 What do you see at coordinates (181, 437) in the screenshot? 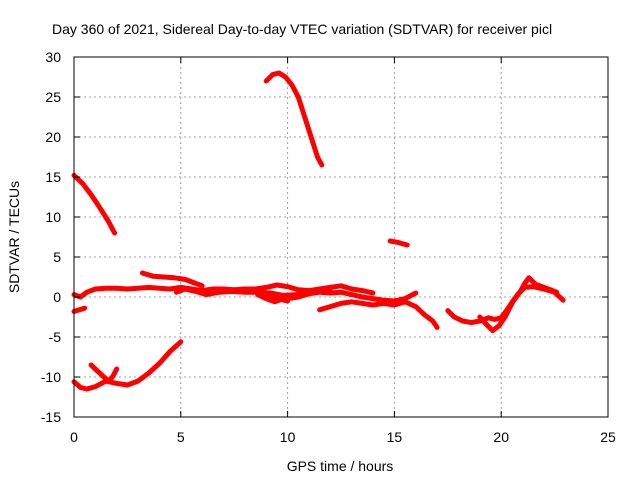
I see `x-tick-label: 5` at bounding box center [181, 437].